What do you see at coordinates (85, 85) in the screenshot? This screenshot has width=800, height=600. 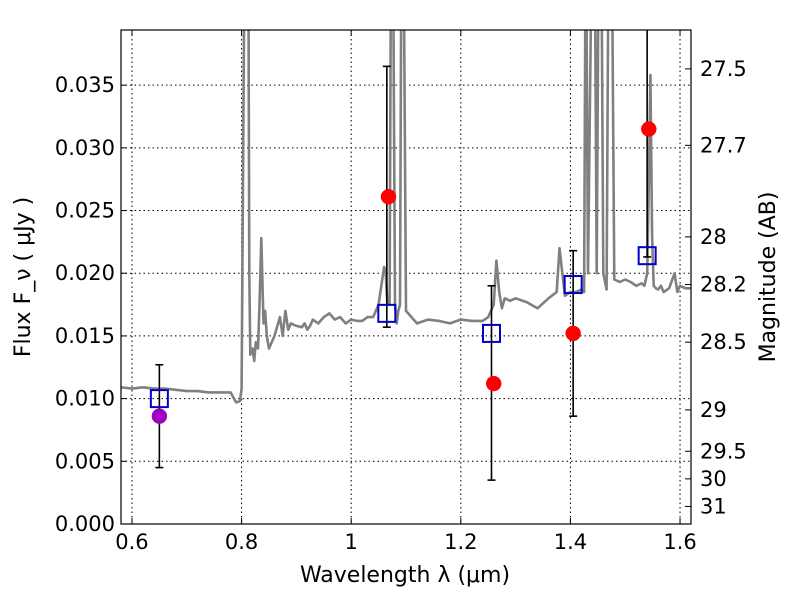 I see `y-tick-label: 0.035` at bounding box center [85, 85].